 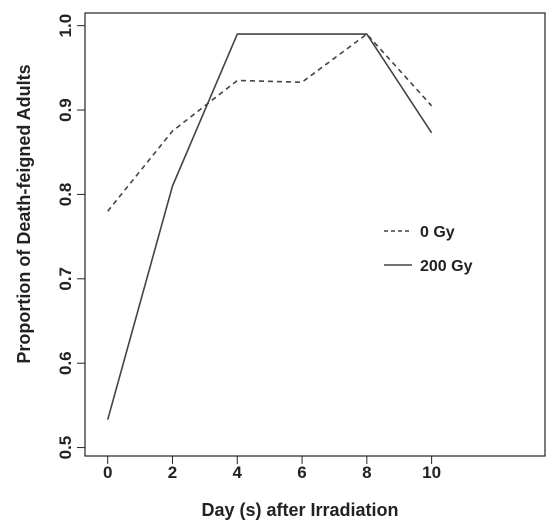 What do you see at coordinates (446, 266) in the screenshot?
I see `legend-label-200gy: 200 Gy` at bounding box center [446, 266].